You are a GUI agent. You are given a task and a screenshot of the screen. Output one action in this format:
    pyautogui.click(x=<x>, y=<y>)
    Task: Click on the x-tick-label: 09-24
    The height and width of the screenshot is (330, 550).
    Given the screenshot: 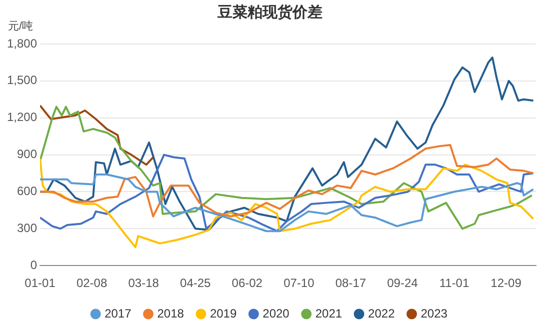 What is the action you would take?
    pyautogui.click(x=402, y=283)
    